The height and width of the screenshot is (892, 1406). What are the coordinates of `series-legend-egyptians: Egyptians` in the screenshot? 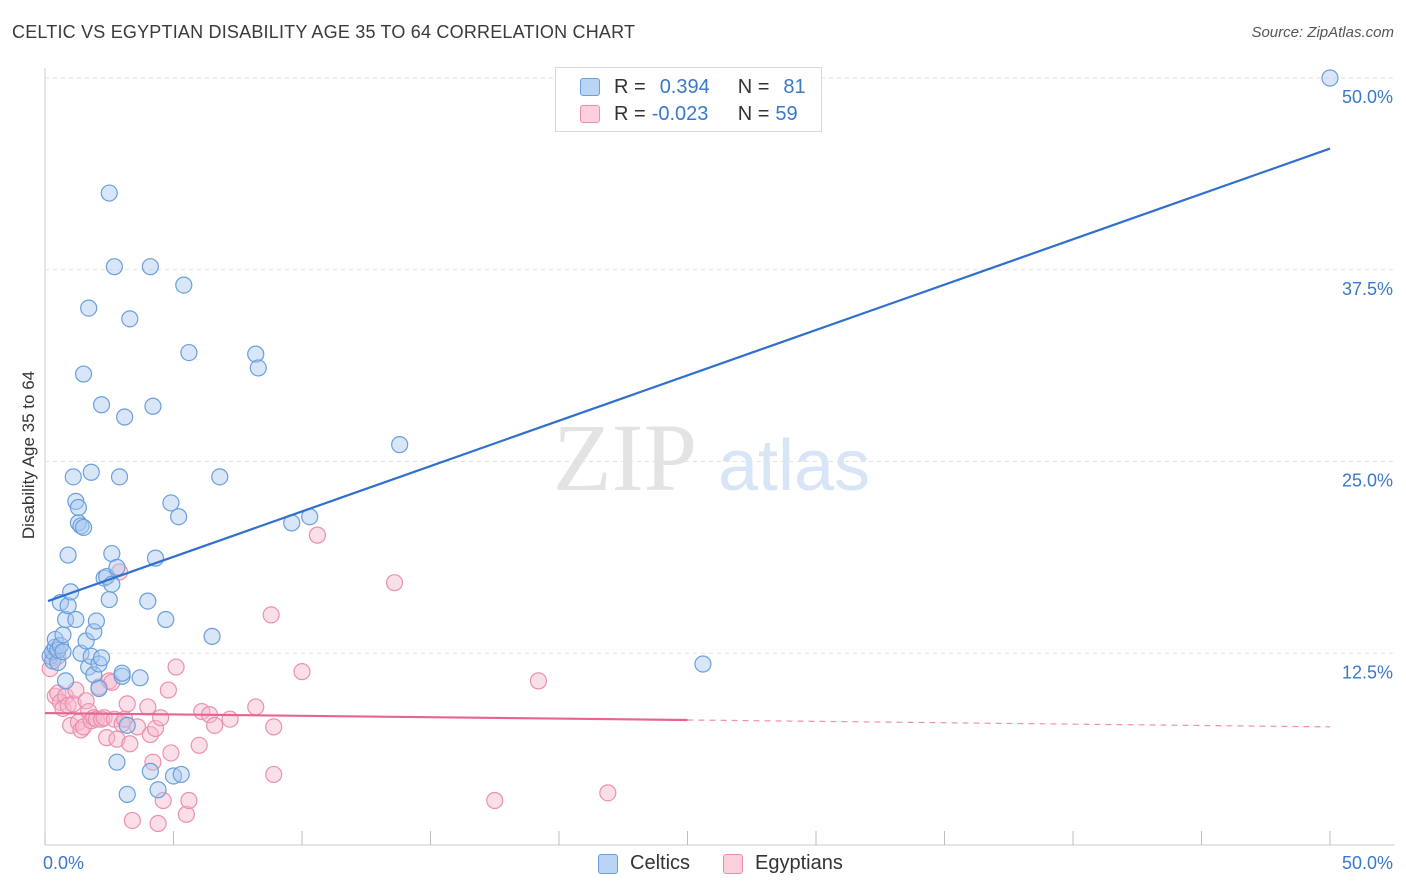 It's located at (783, 863).